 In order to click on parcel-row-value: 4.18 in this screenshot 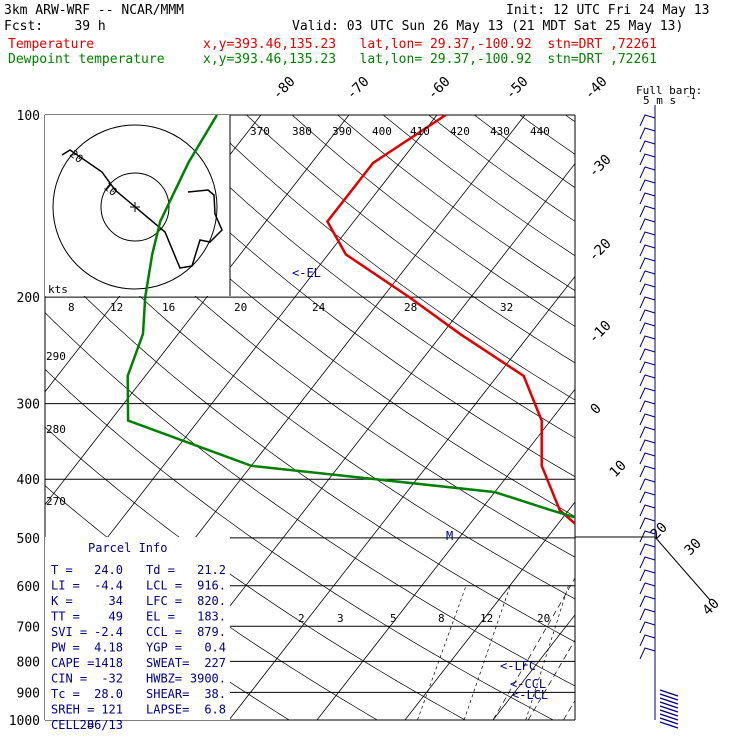, I will do `click(108, 648)`.